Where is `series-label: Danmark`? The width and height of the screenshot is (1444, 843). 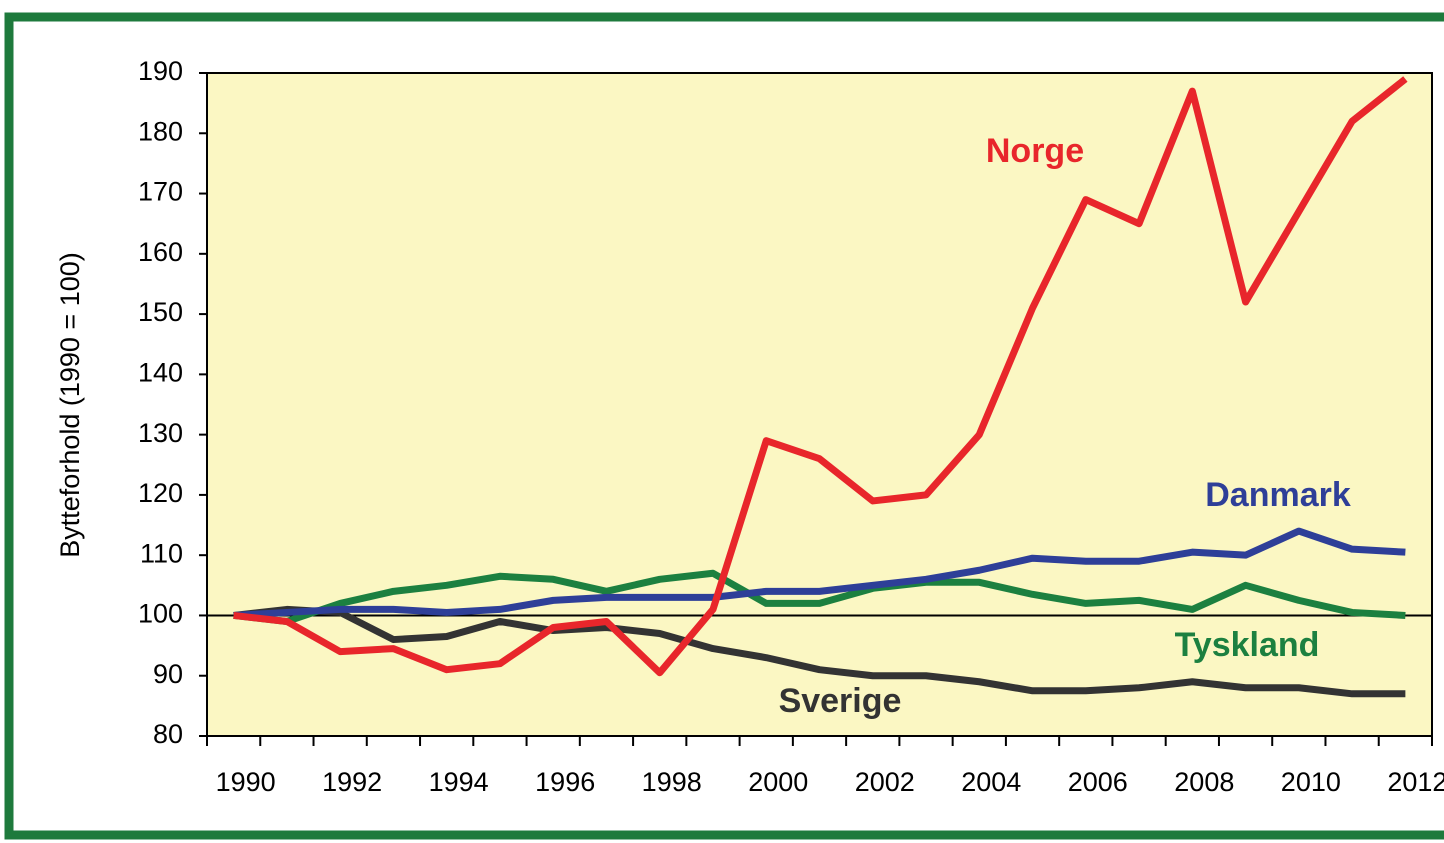 series-label: Danmark is located at coordinates (1278, 495).